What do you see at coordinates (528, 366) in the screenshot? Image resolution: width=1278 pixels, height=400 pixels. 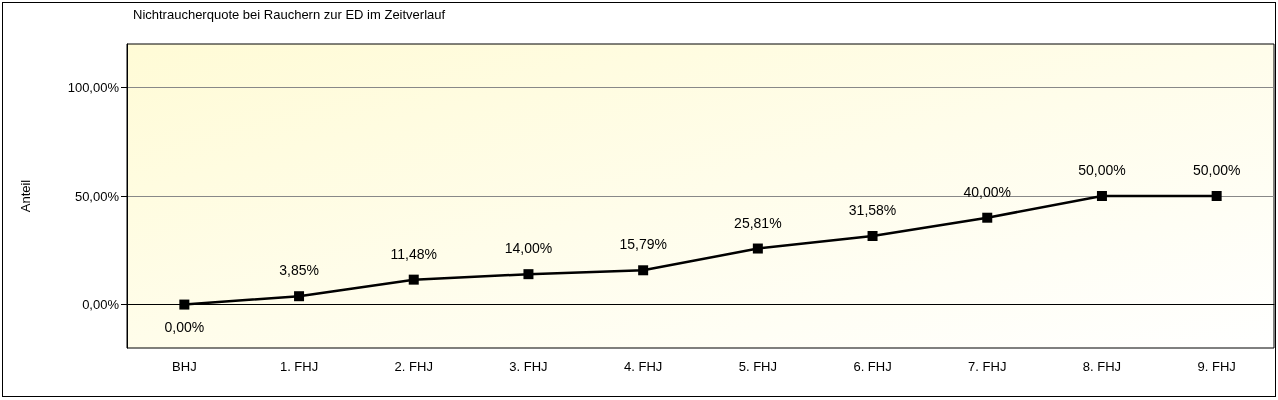 I see `x-tick-label: 3. FHJ` at bounding box center [528, 366].